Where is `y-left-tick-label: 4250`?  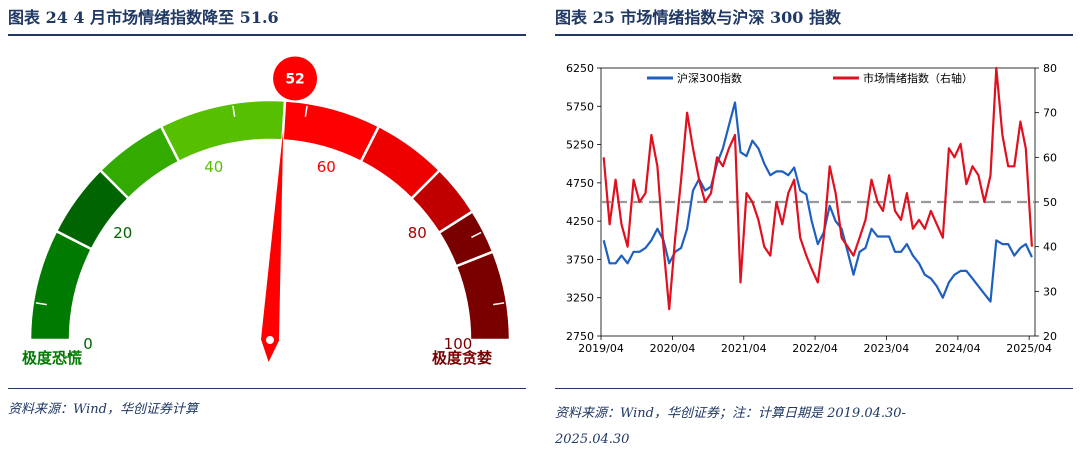 y-left-tick-label: 4250 is located at coordinates (580, 221).